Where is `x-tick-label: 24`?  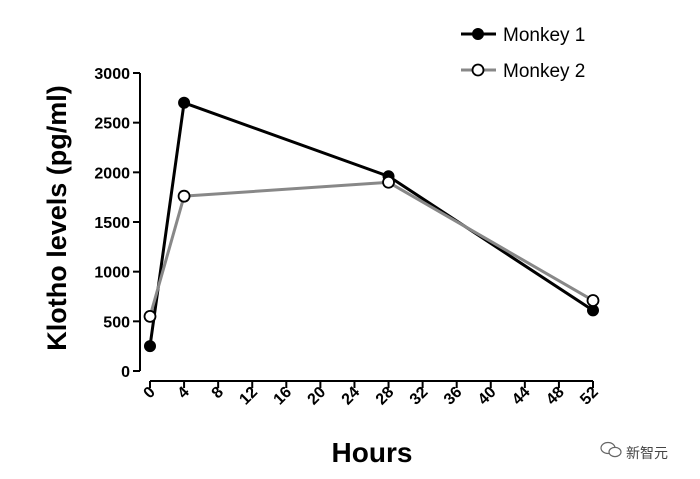
x-tick-label: 24 is located at coordinates (351, 396).